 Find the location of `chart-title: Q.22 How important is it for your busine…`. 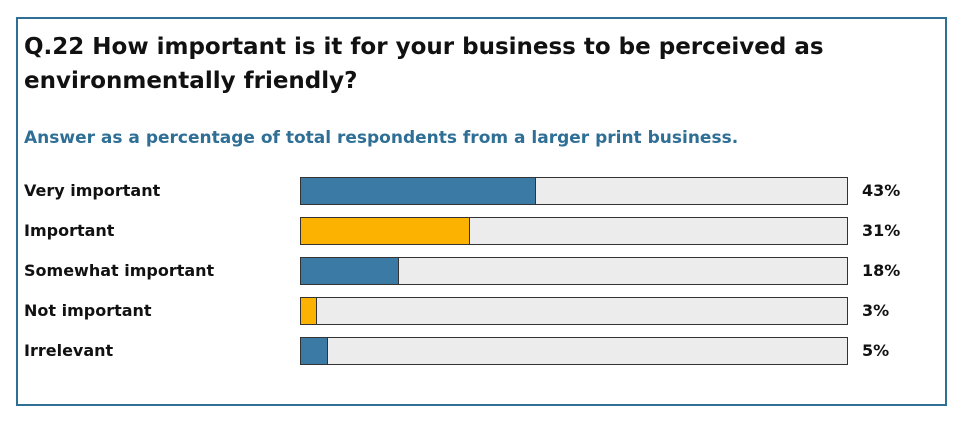

chart-title: Q.22 How important is it for your busine… is located at coordinates (424, 64).